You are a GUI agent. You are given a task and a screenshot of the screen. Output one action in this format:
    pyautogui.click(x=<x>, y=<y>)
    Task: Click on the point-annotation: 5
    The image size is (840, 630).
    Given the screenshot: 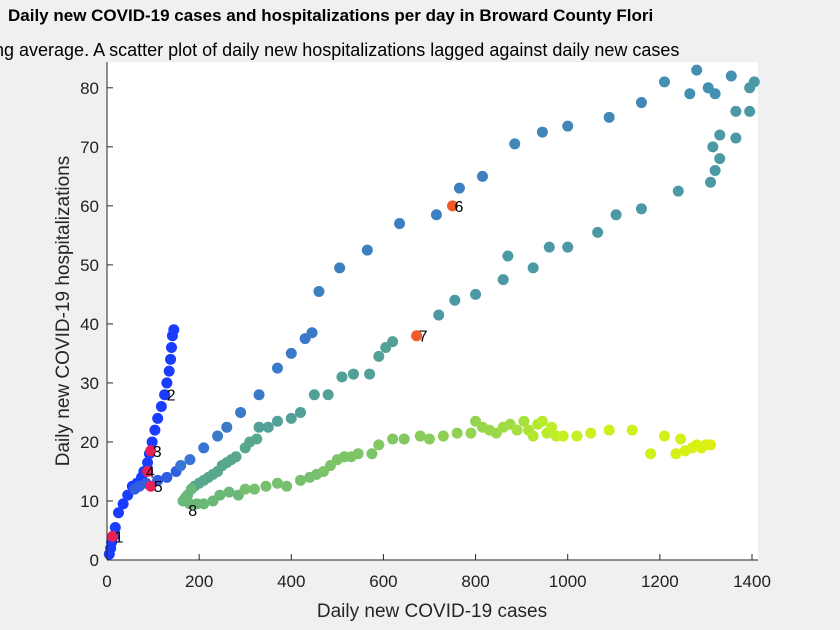 What is the action you would take?
    pyautogui.click(x=158, y=487)
    